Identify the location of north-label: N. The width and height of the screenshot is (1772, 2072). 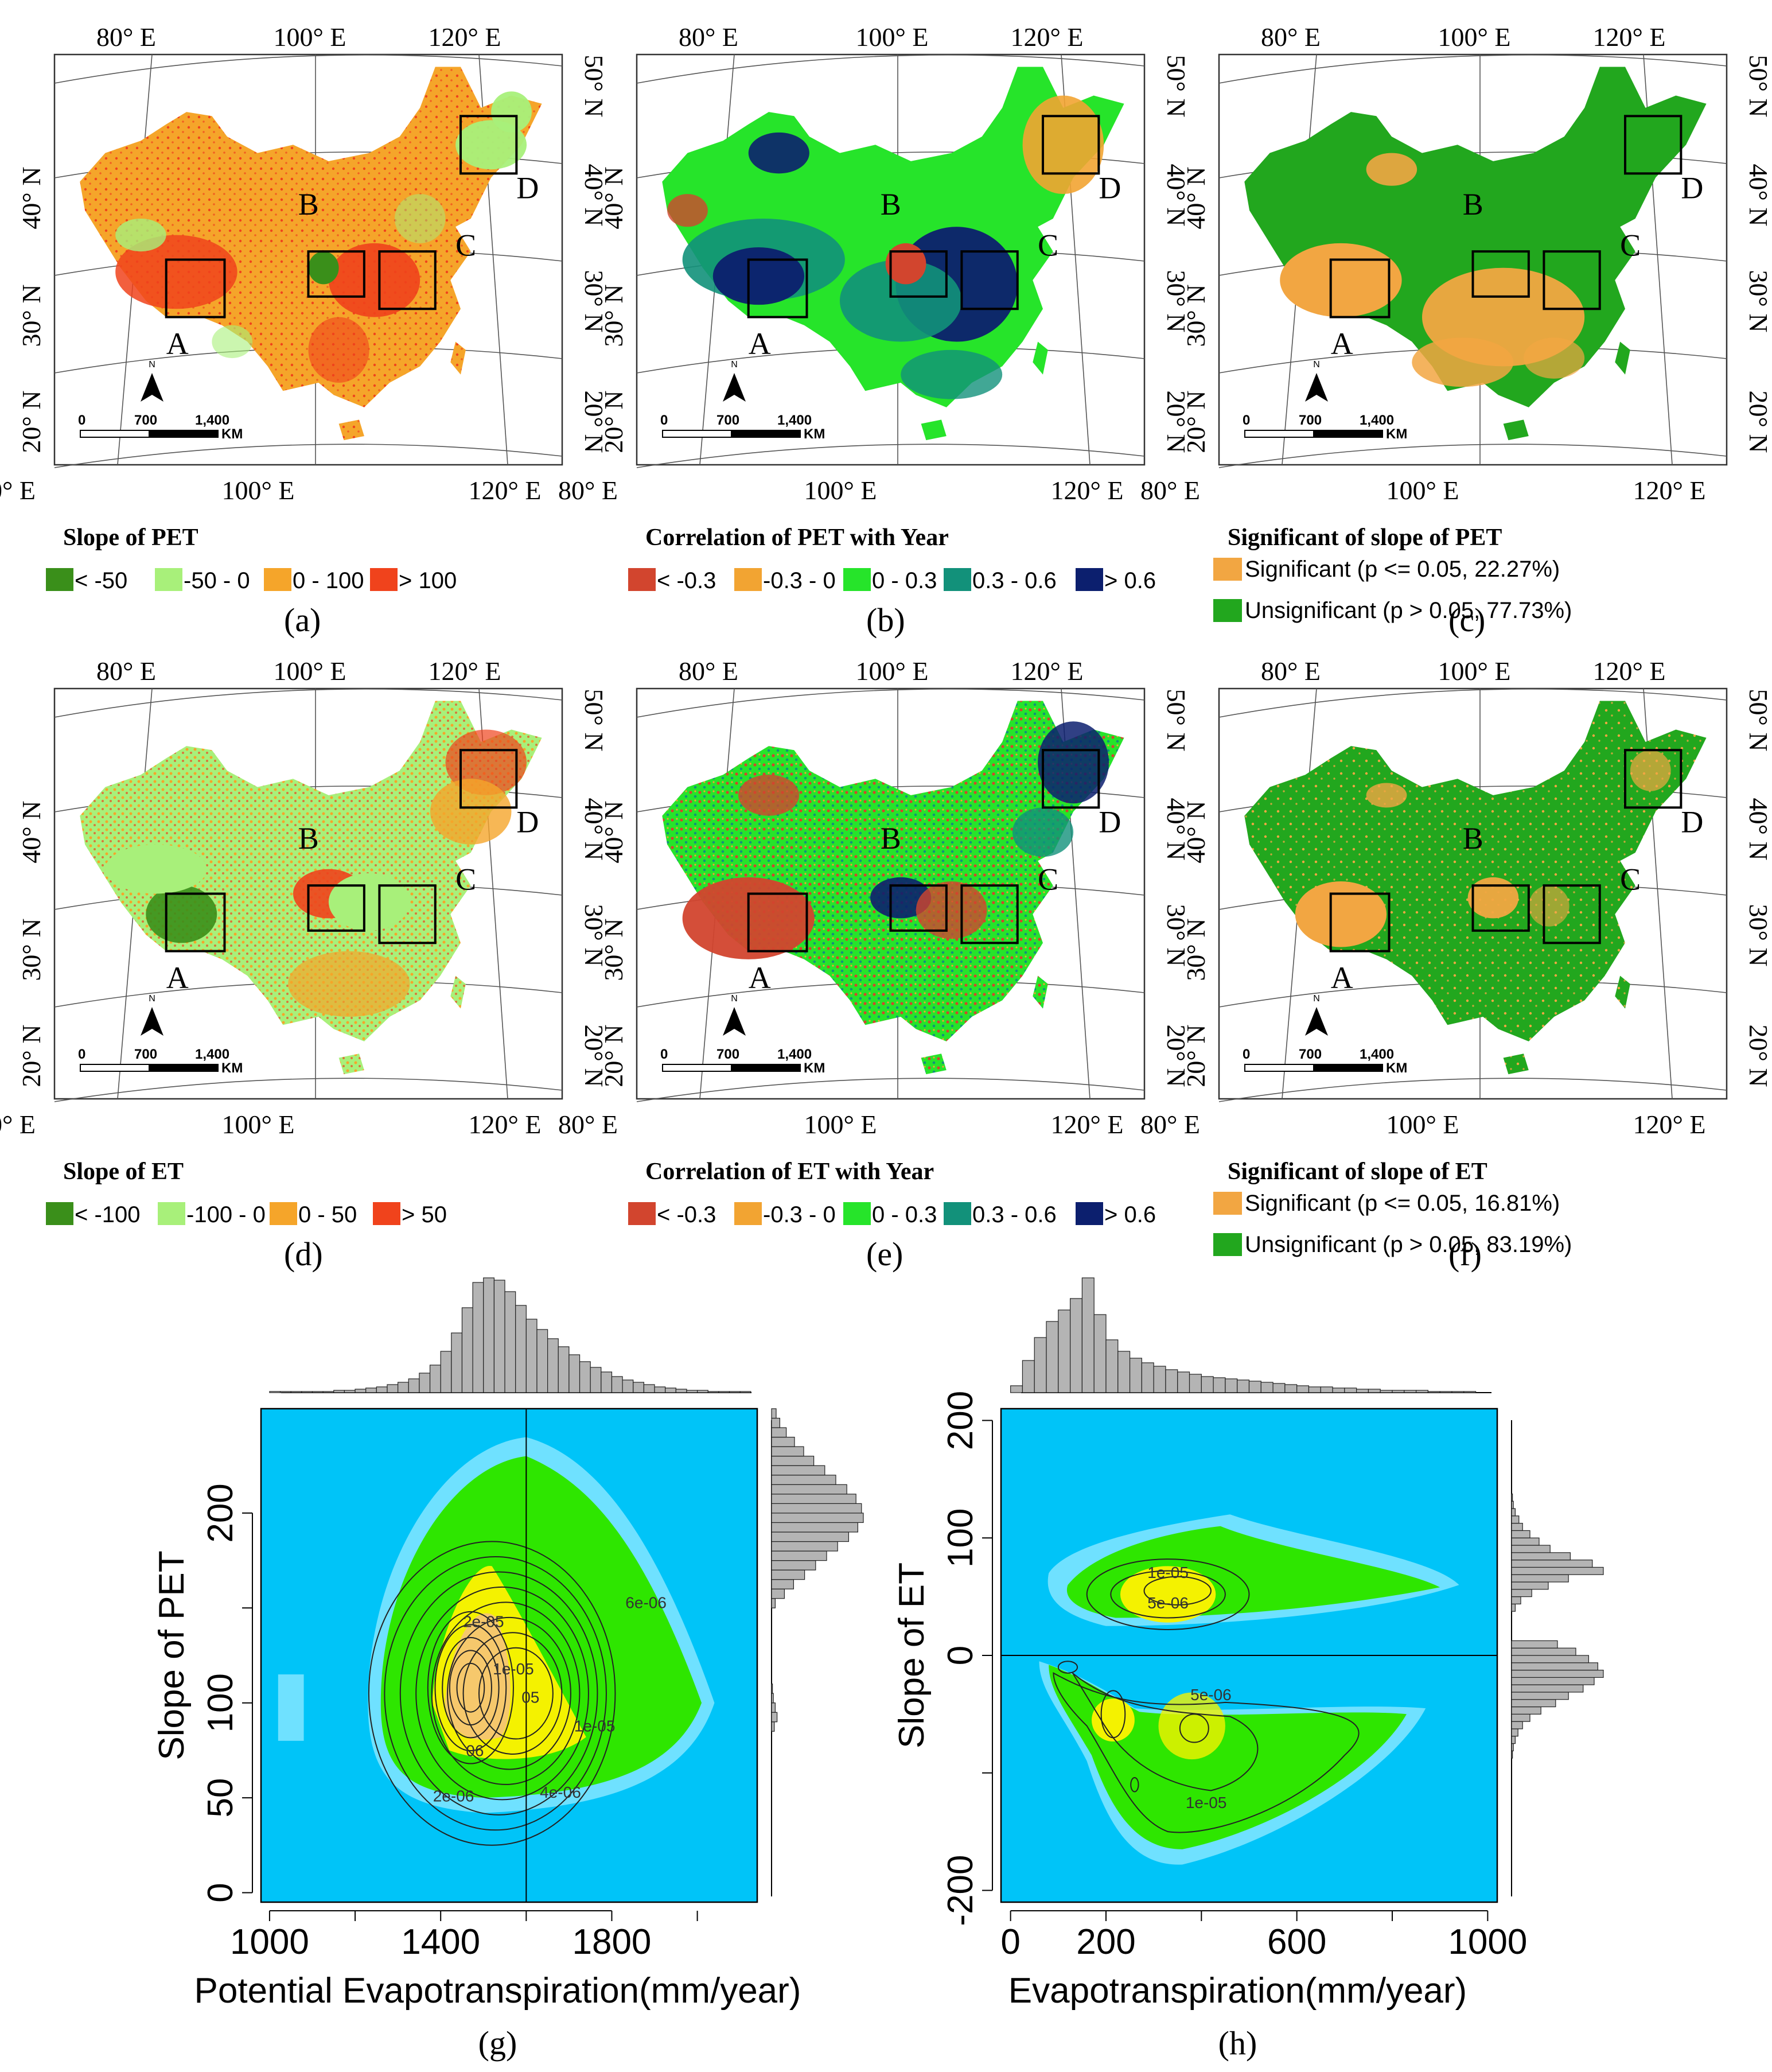
(152, 365).